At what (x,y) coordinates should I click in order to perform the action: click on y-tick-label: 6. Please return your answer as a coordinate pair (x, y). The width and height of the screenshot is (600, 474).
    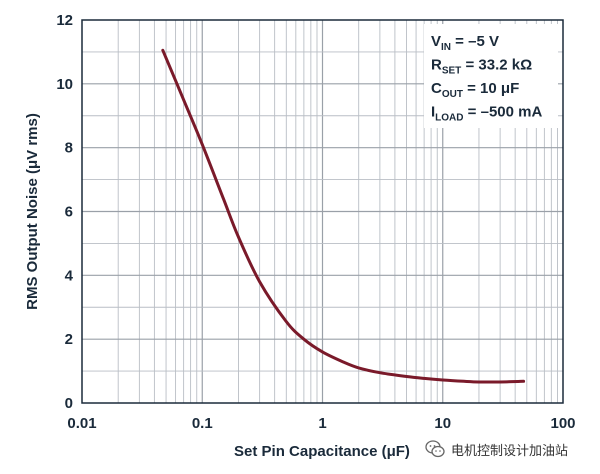
    Looking at the image, I should click on (69, 212).